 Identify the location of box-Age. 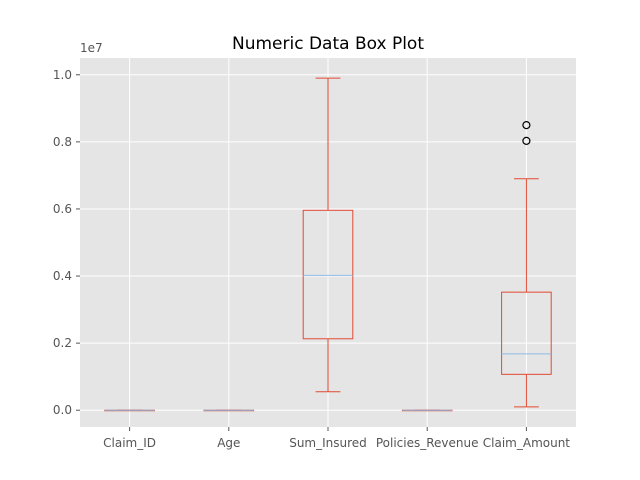
(229, 410).